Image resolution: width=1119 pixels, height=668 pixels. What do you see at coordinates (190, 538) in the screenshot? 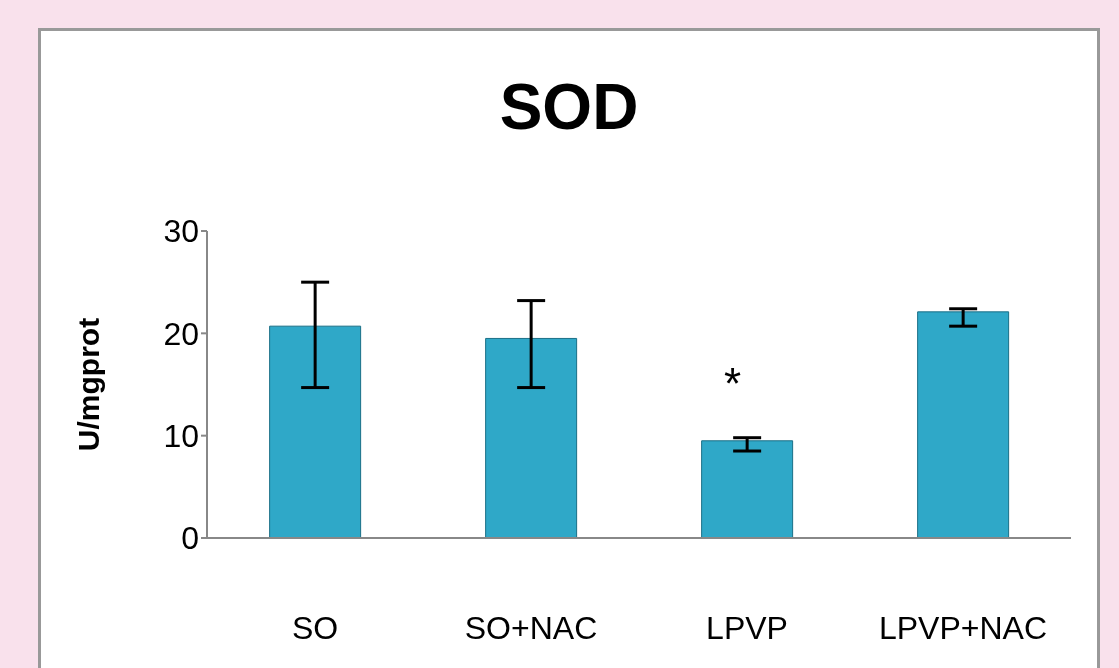
I see `y-tick-label: 0` at bounding box center [190, 538].